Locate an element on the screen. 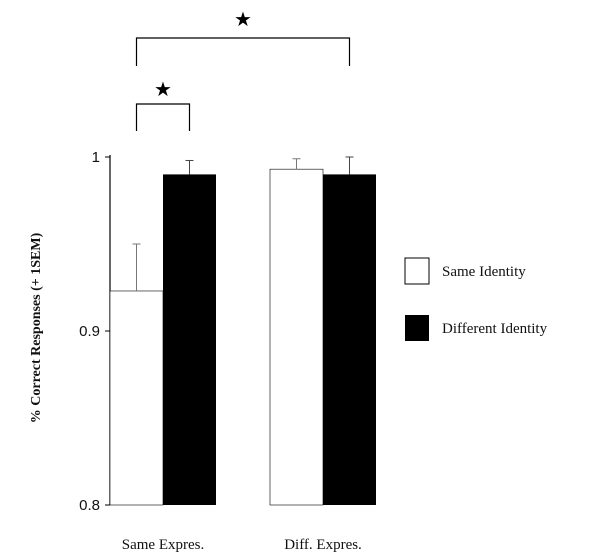 Image resolution: width=592 pixels, height=553 pixels. y-axis-label: % Correct Responses (+ 1SEM) is located at coordinates (36, 327).